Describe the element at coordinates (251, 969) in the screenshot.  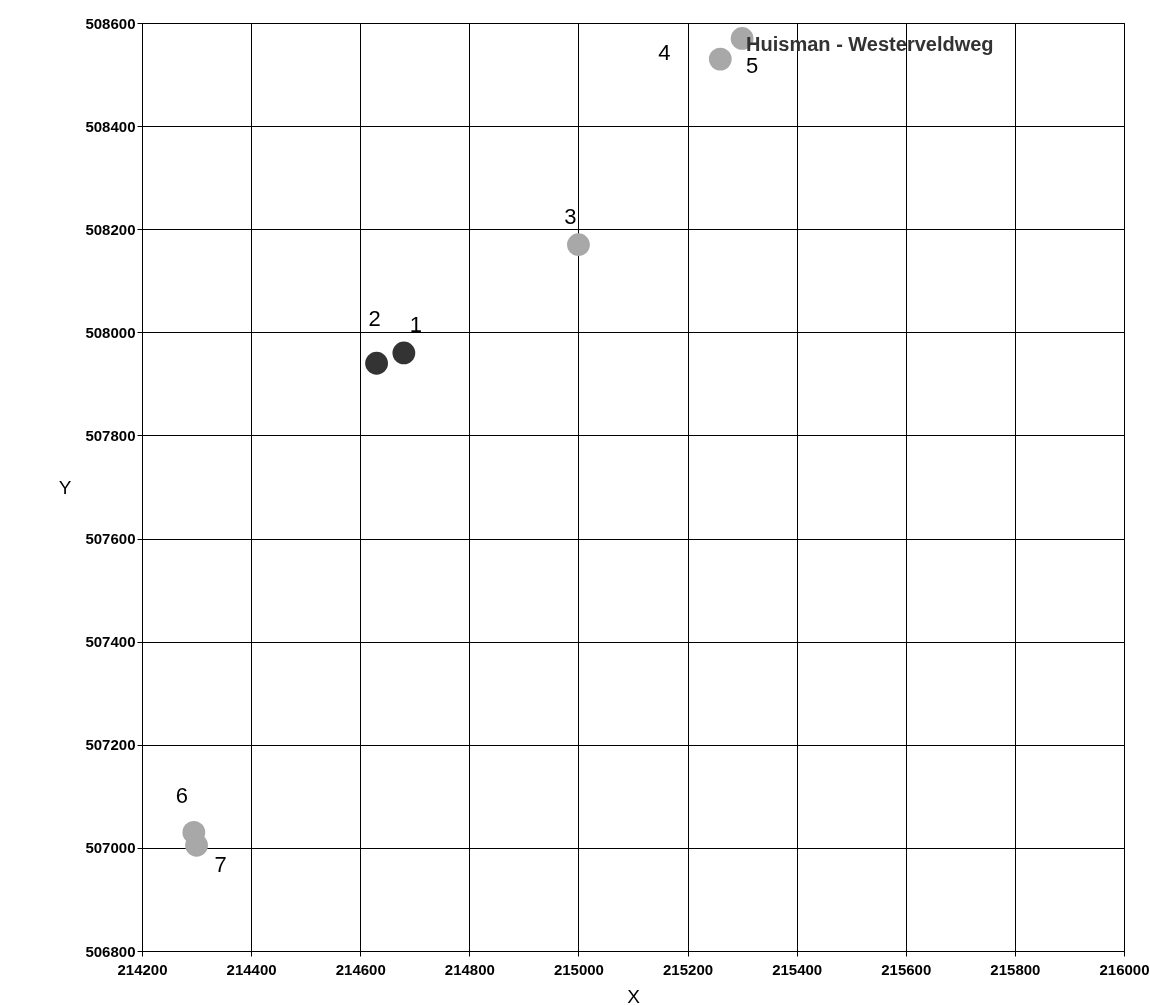
I see `x-tick-label: 214400` at that location.